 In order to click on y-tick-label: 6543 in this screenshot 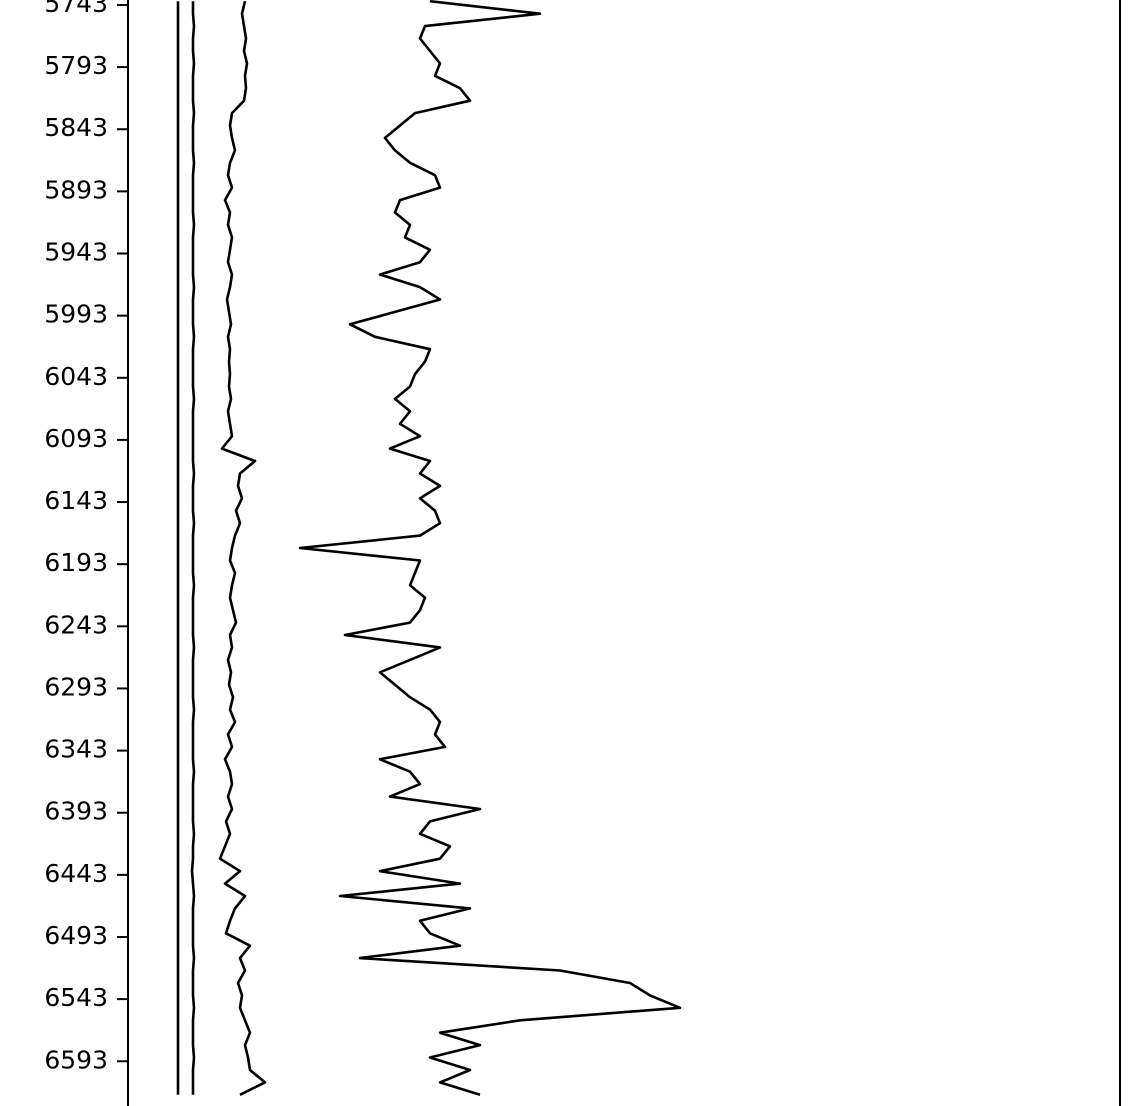, I will do `click(76, 997)`.